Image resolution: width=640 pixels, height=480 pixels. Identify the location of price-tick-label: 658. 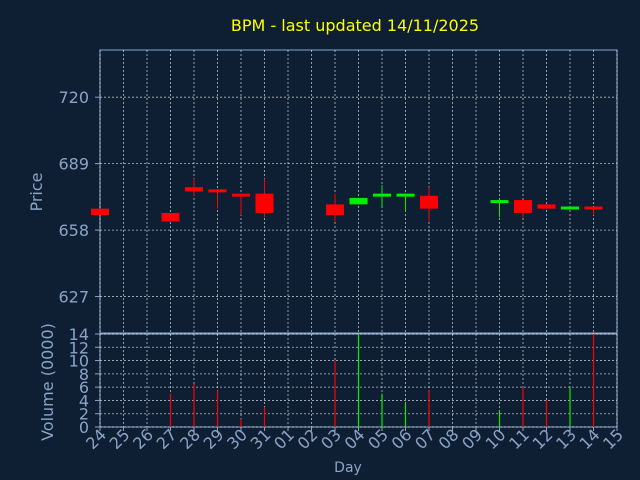
(73, 230).